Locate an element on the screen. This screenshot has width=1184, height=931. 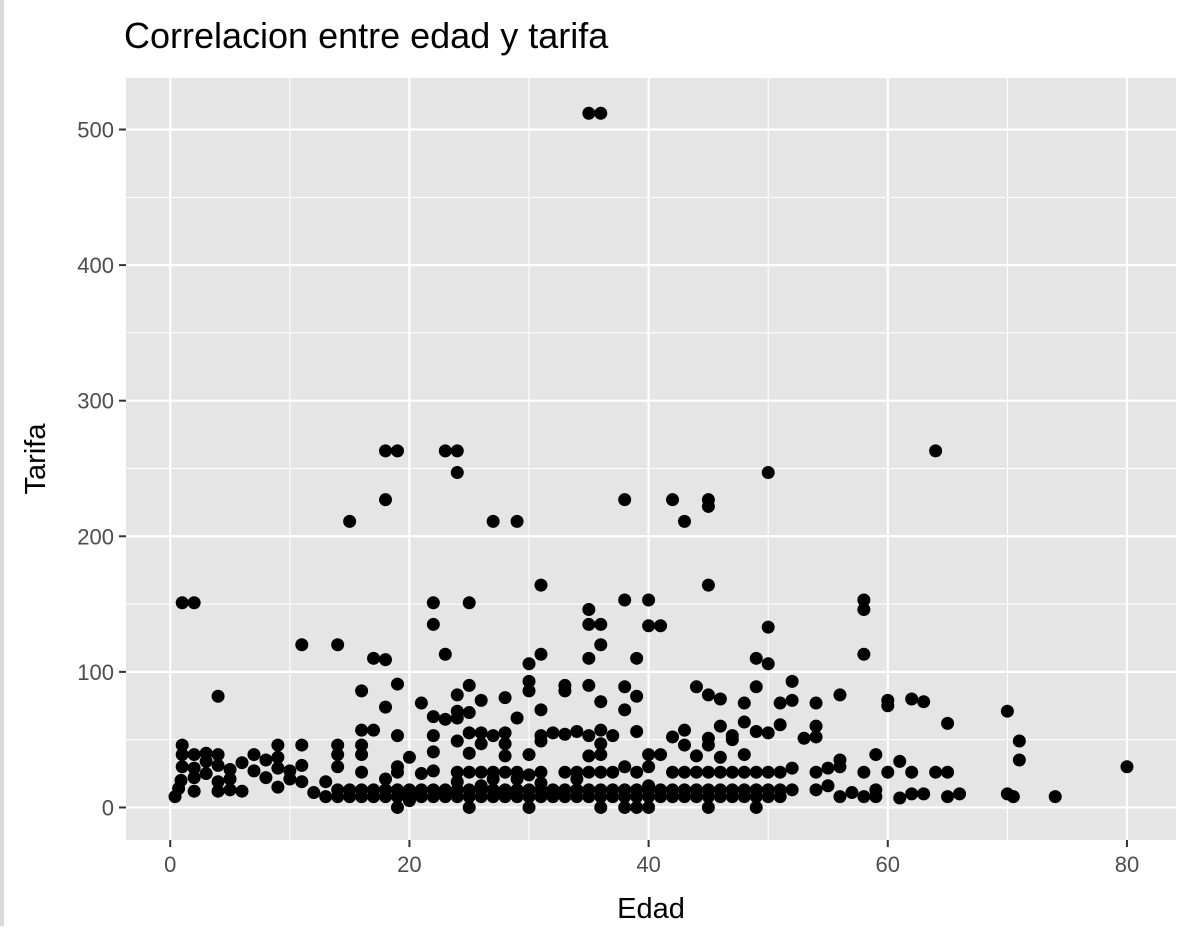
y-axis: 0 100 200 300 400 500 is located at coordinates (101, 469).